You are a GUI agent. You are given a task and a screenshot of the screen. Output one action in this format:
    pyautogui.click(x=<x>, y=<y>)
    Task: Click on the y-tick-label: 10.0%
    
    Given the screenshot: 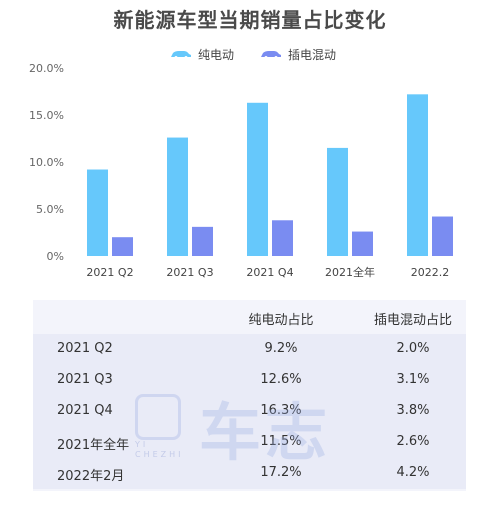 What is the action you would take?
    pyautogui.click(x=46, y=162)
    